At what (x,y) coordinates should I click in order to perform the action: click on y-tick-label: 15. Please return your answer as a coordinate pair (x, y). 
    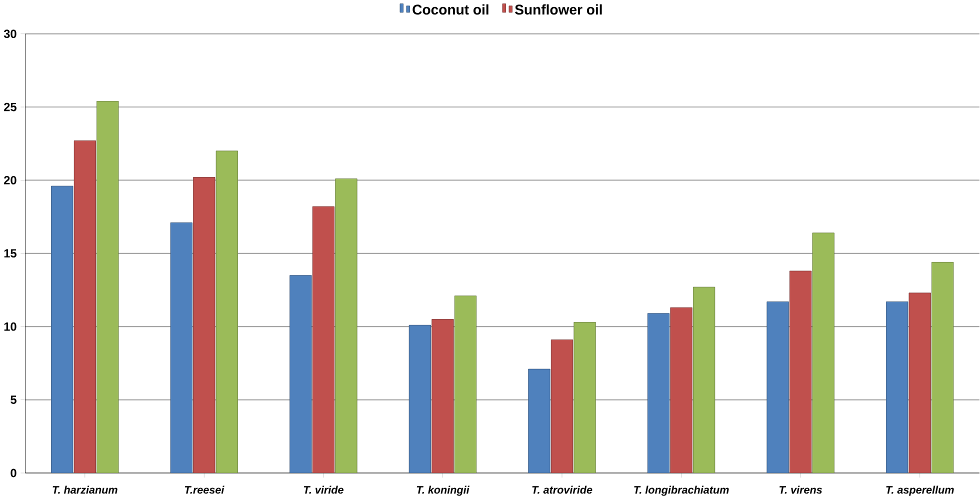
    Looking at the image, I should click on (10, 253).